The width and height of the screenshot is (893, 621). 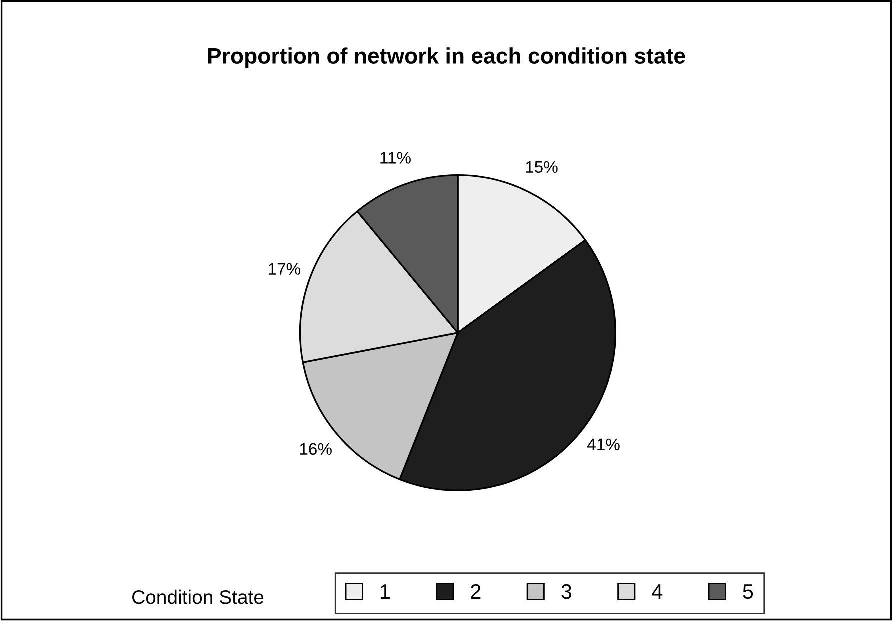 What do you see at coordinates (198, 597) in the screenshot?
I see `legend-title: Condition State` at bounding box center [198, 597].